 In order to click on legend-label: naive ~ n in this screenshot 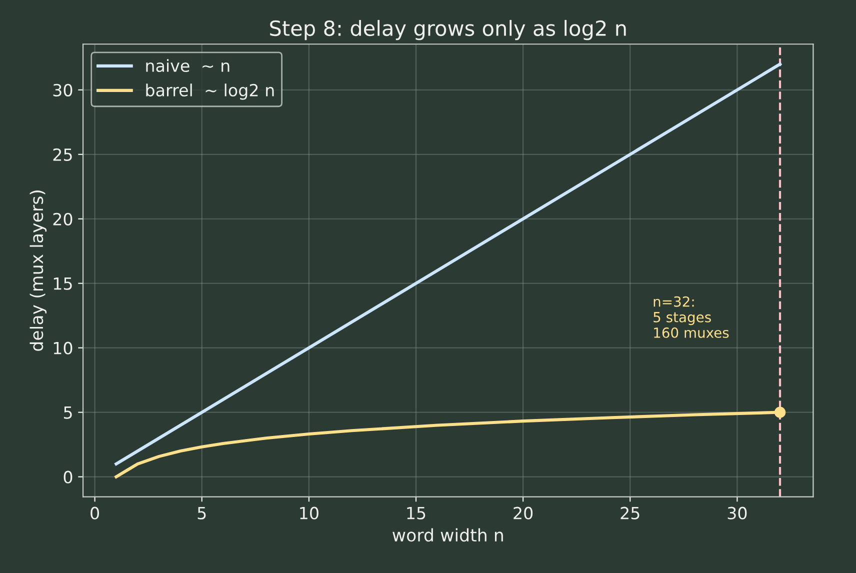, I will do `click(188, 65)`.